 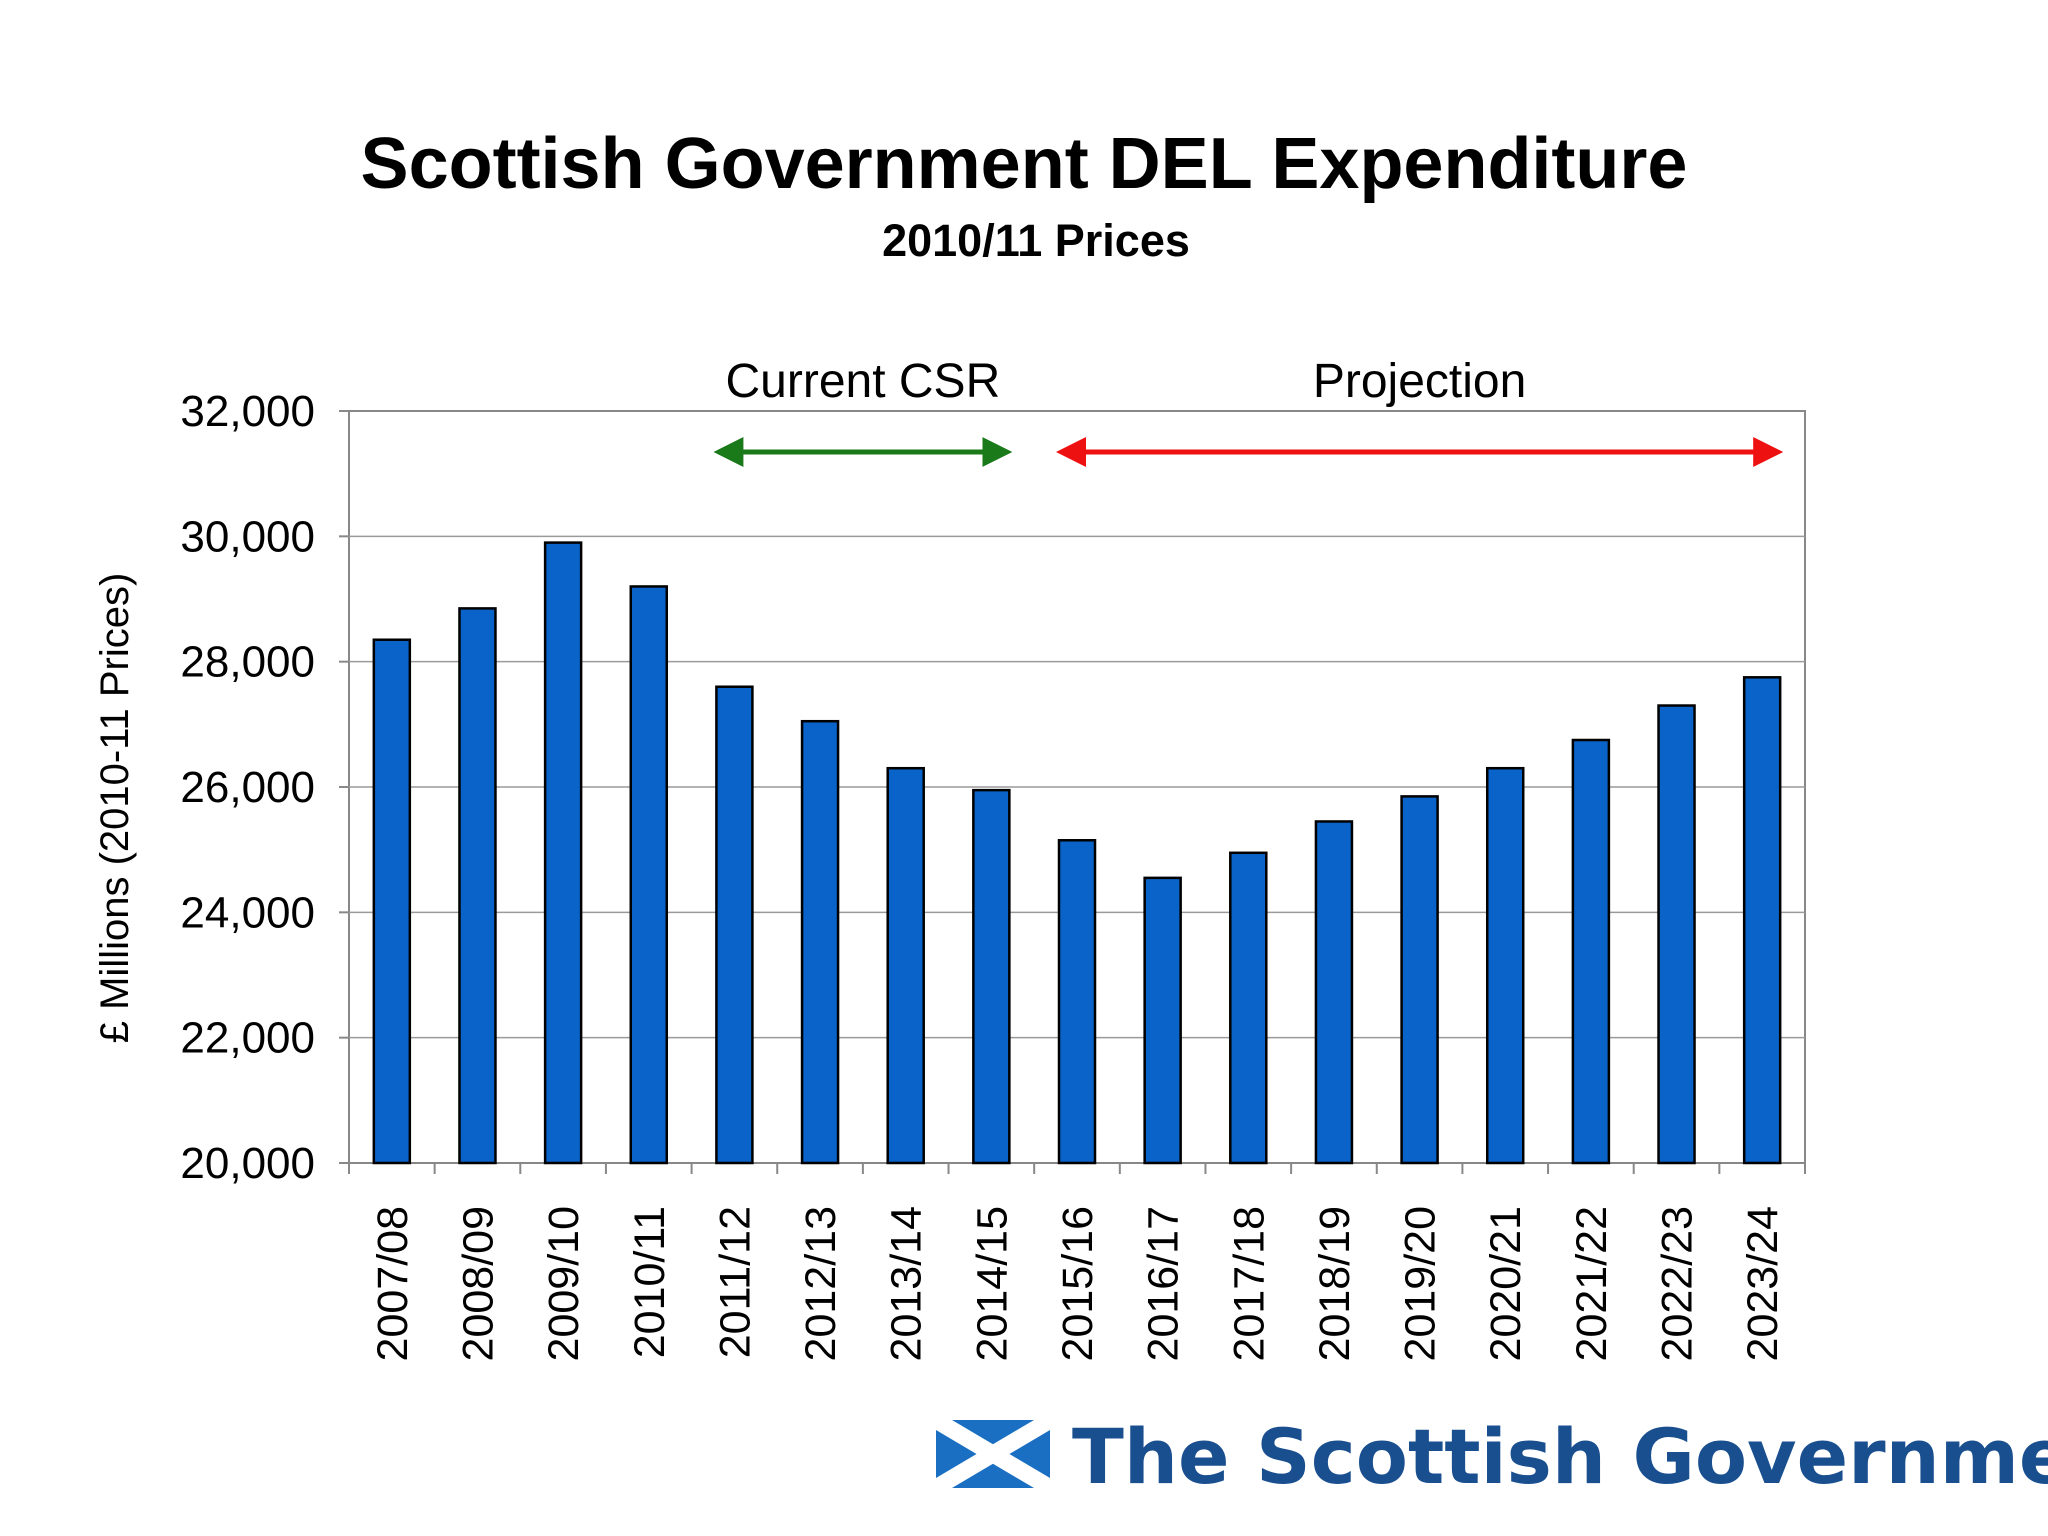 What do you see at coordinates (993, 1454) in the screenshot?
I see `saltire-flag-icon` at bounding box center [993, 1454].